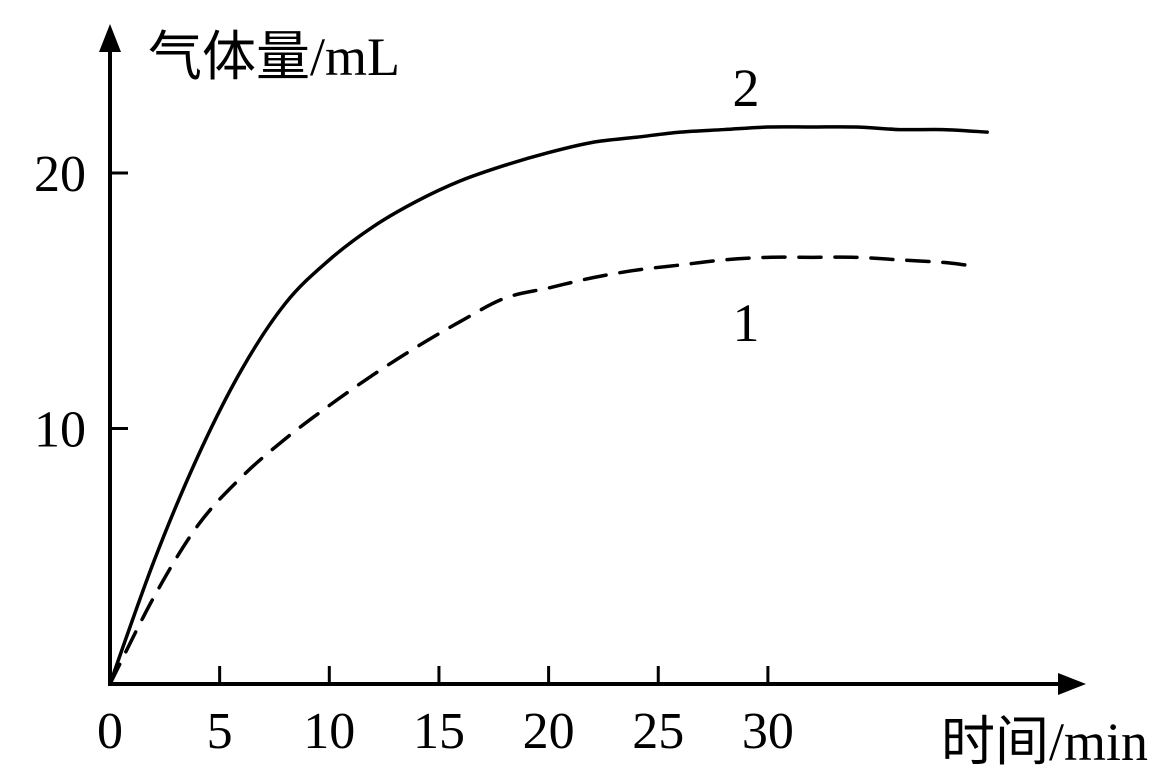 The image size is (1161, 780). Describe the element at coordinates (274, 57) in the screenshot. I see `y-axis-label: 气体量/mL` at that location.